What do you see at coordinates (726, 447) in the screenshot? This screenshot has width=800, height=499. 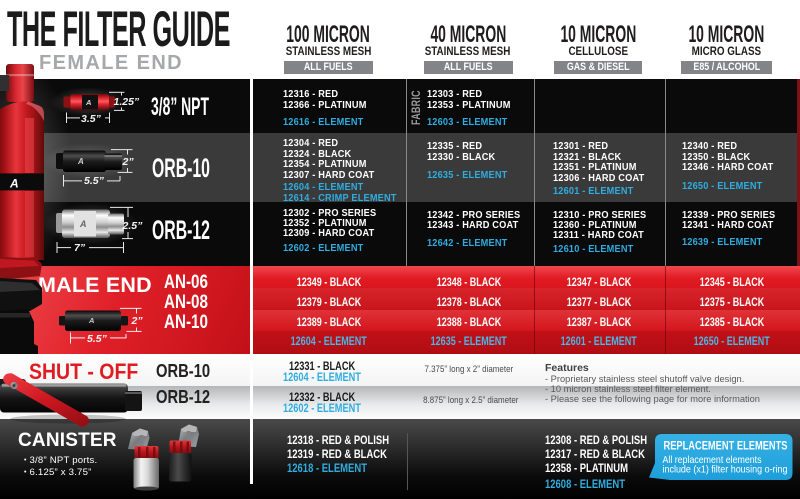 I see `svg-text: REPLACEMENT ELEMENTS` at bounding box center [726, 447].